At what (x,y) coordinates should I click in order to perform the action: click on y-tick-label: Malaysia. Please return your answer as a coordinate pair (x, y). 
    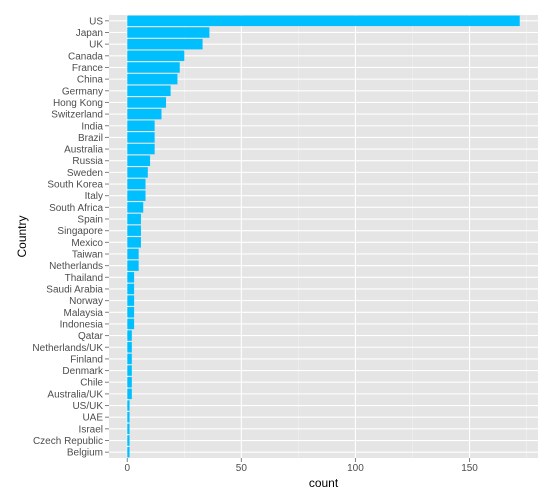
    Looking at the image, I should click on (84, 313).